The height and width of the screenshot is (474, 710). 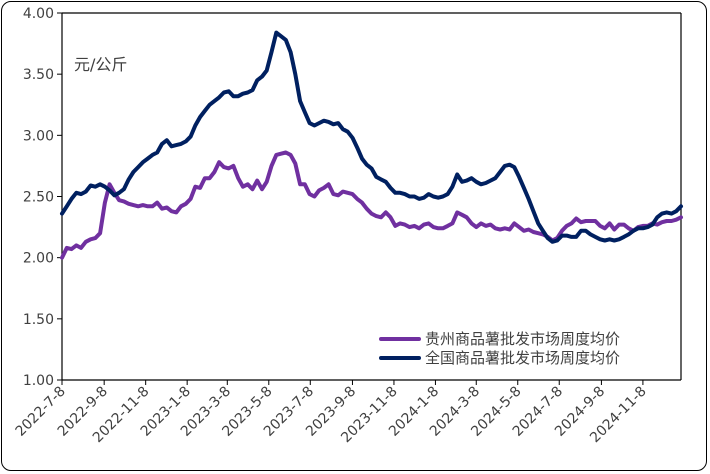 What do you see at coordinates (38, 259) in the screenshot?
I see `y-tick-label: 2.00` at bounding box center [38, 259].